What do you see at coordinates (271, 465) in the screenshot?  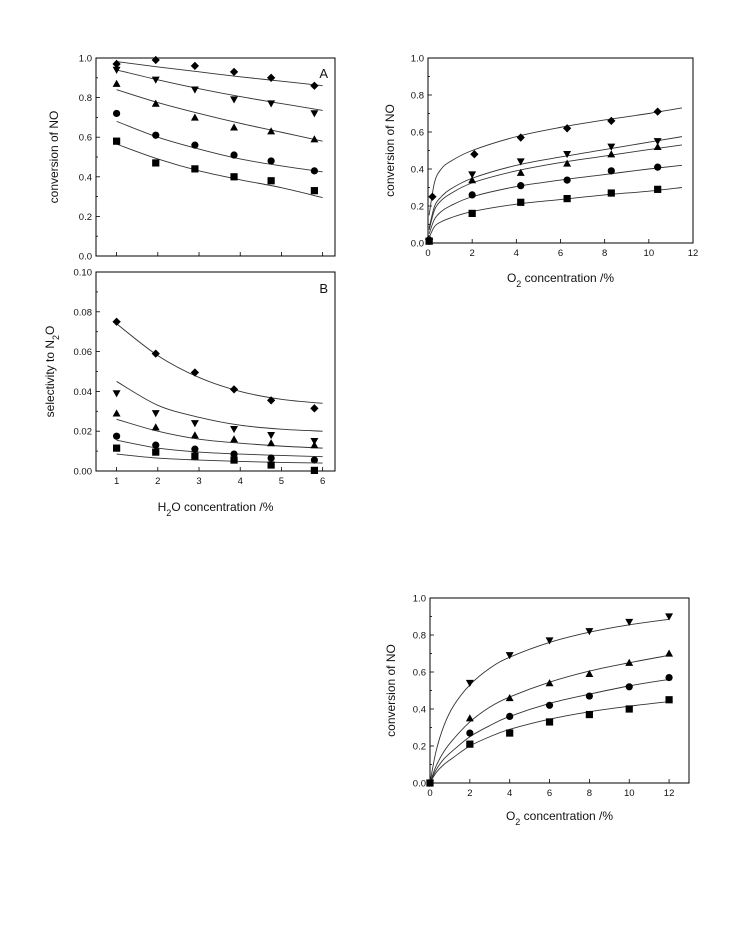 I see `panel-b-square-point` at bounding box center [271, 465].